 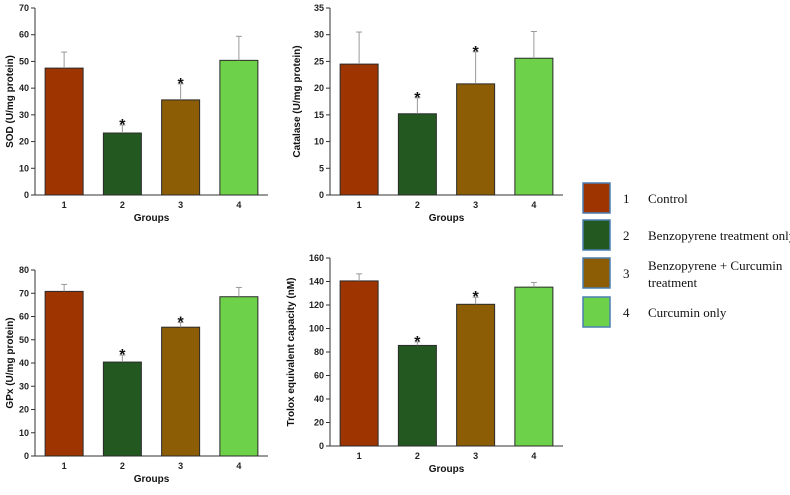 I want to click on legend-label: Benzopyrene treatment only, so click(x=719, y=235).